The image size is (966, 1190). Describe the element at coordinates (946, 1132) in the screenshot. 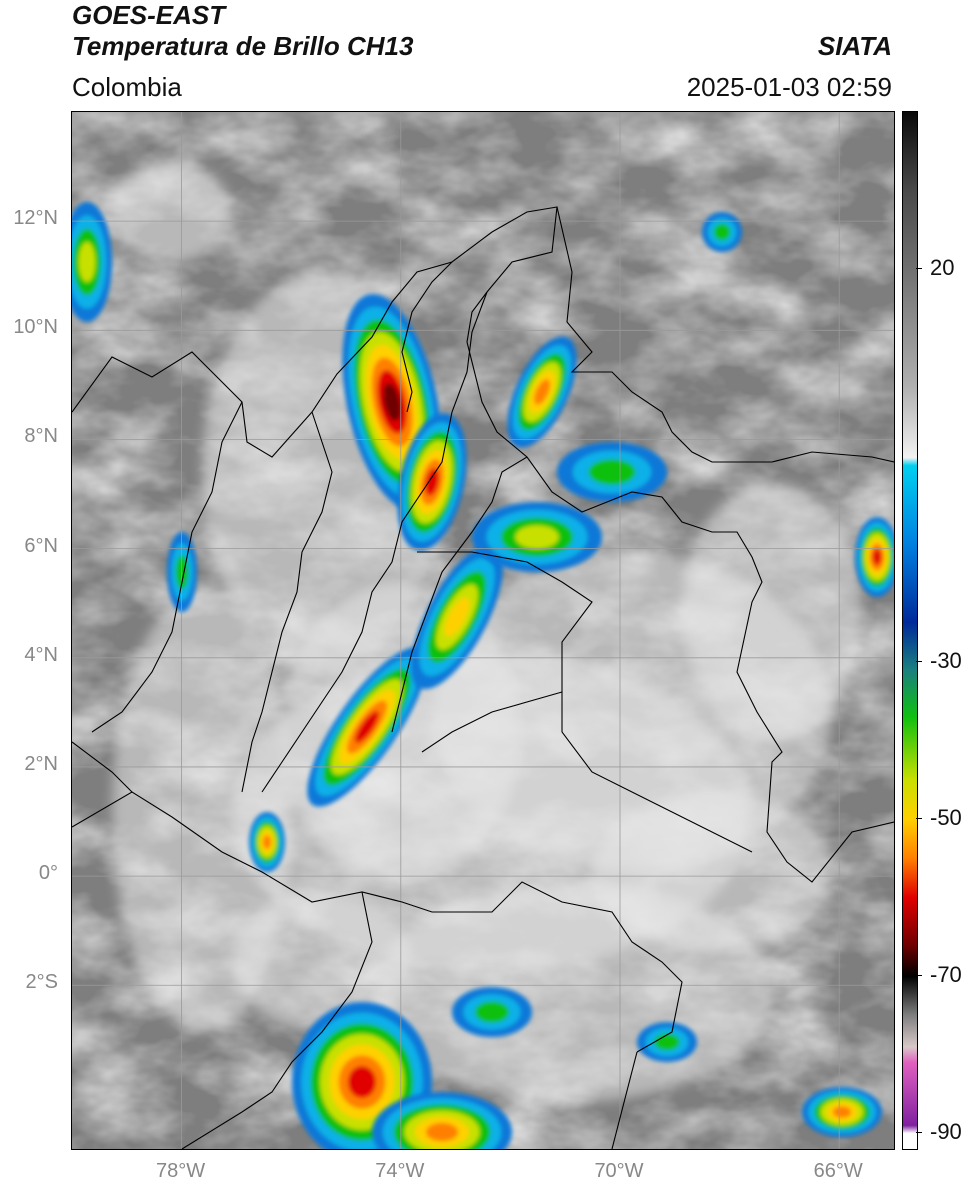

I see `colorbar-tick-label: -90` at that location.